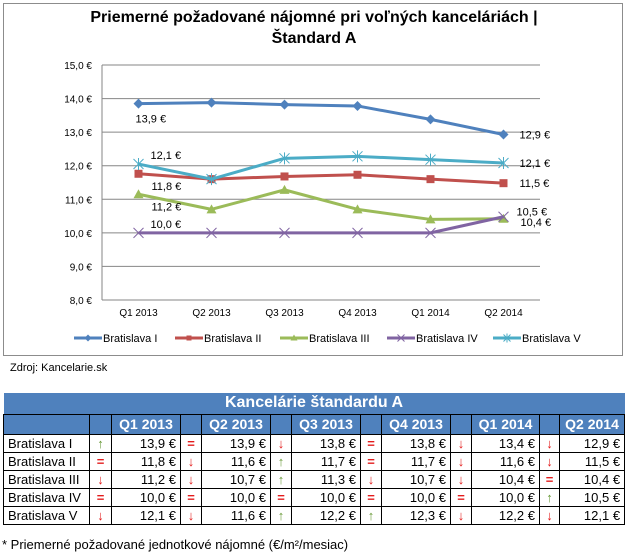  I want to click on row-name: Bratislava I, so click(46, 443).